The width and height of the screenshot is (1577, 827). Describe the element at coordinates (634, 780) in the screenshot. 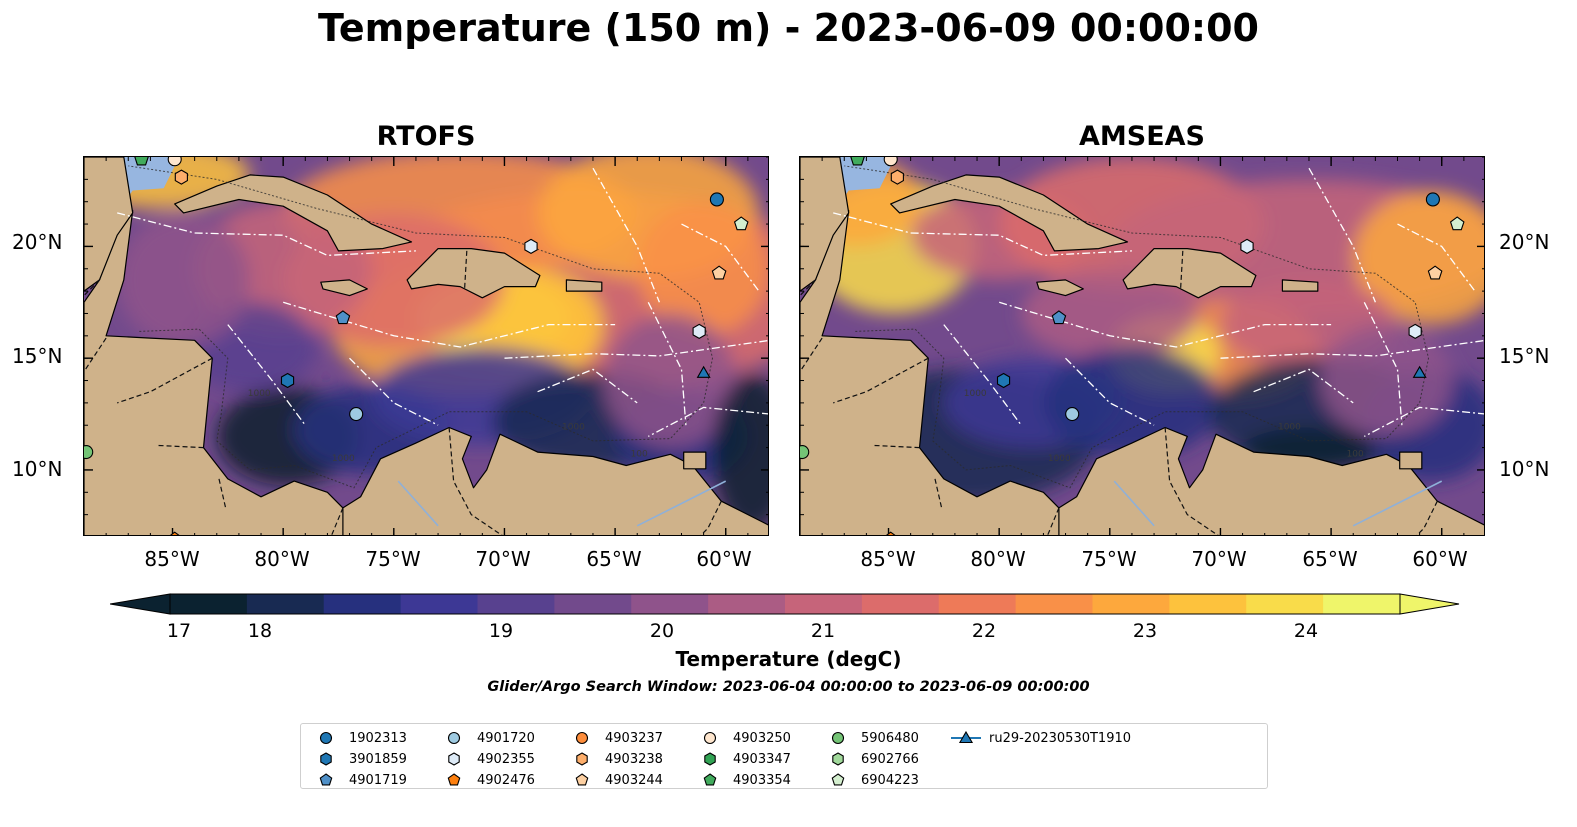

I see `legend-label: 4903244` at that location.